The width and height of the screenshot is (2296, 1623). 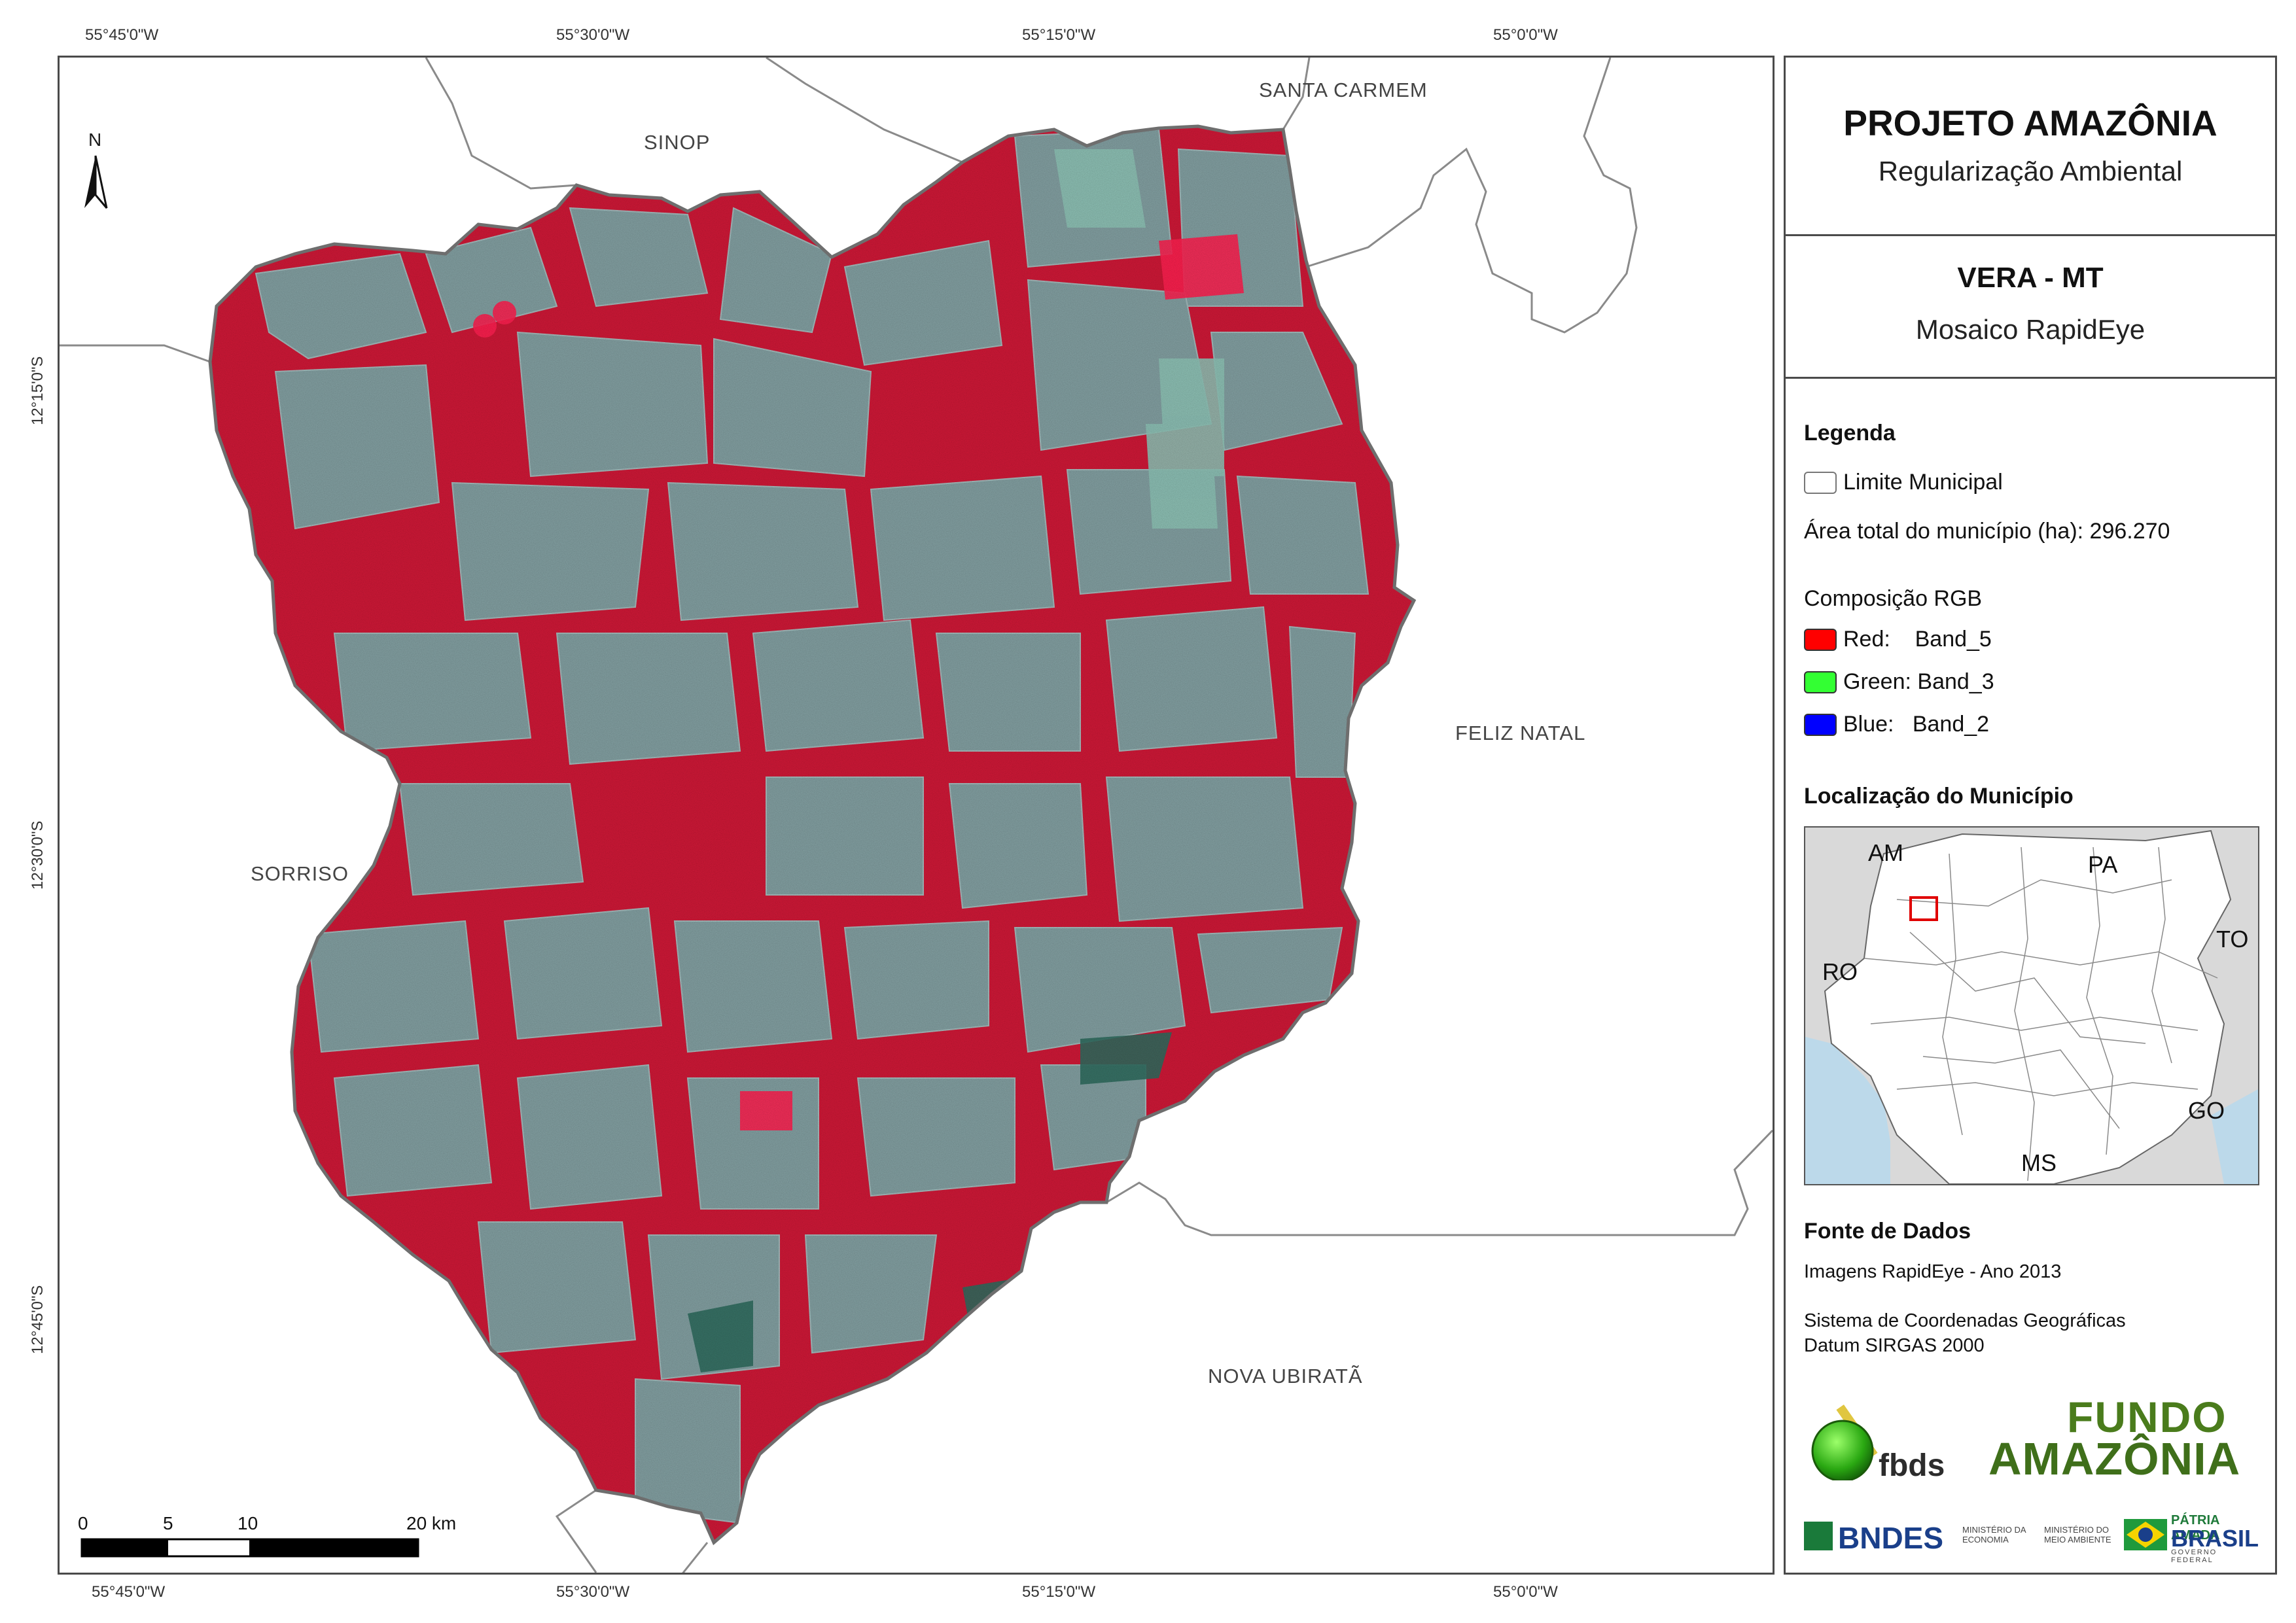 What do you see at coordinates (1917, 725) in the screenshot?
I see `legend-blue-band: Blue: Band_2` at bounding box center [1917, 725].